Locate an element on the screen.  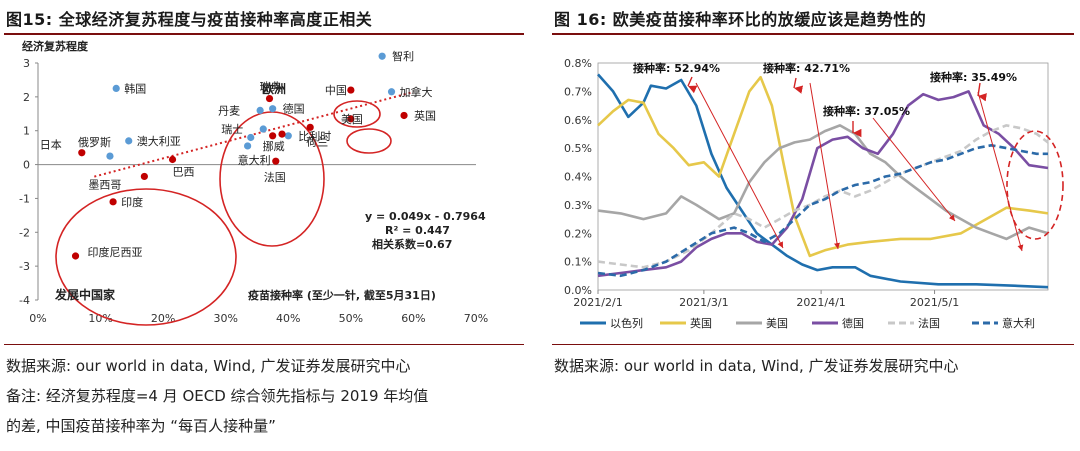
left-title-rule is located at coordinates (264, 34).